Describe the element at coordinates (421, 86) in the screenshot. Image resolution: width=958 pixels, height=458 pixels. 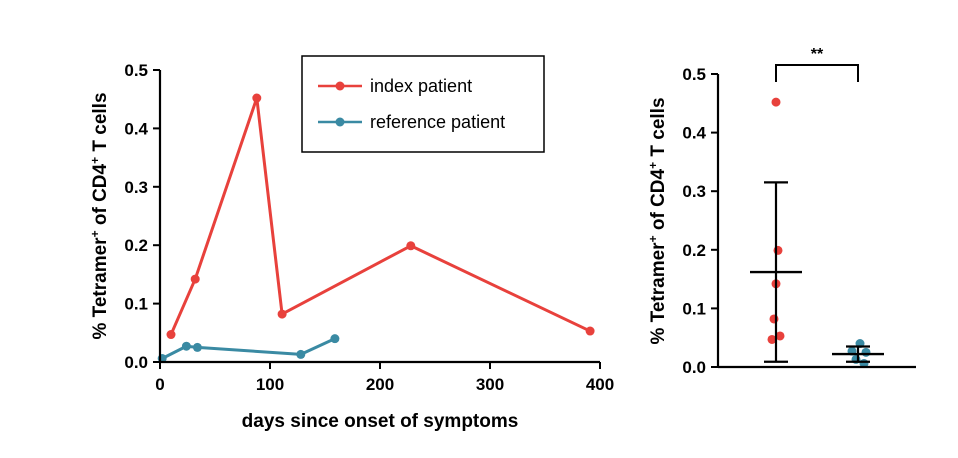
I see `legend-label: index patient` at that location.